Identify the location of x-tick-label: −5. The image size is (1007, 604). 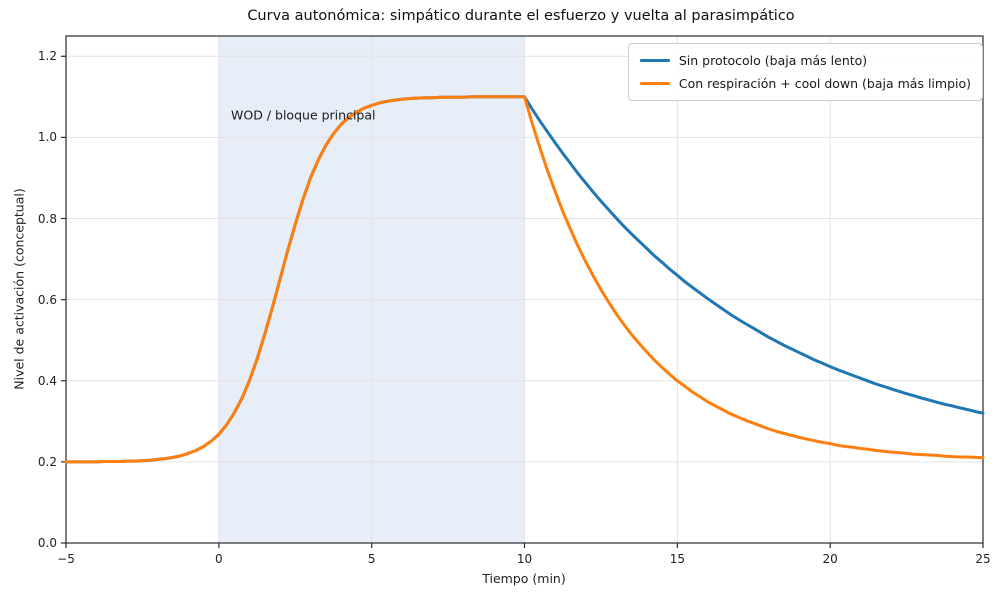
(66, 559).